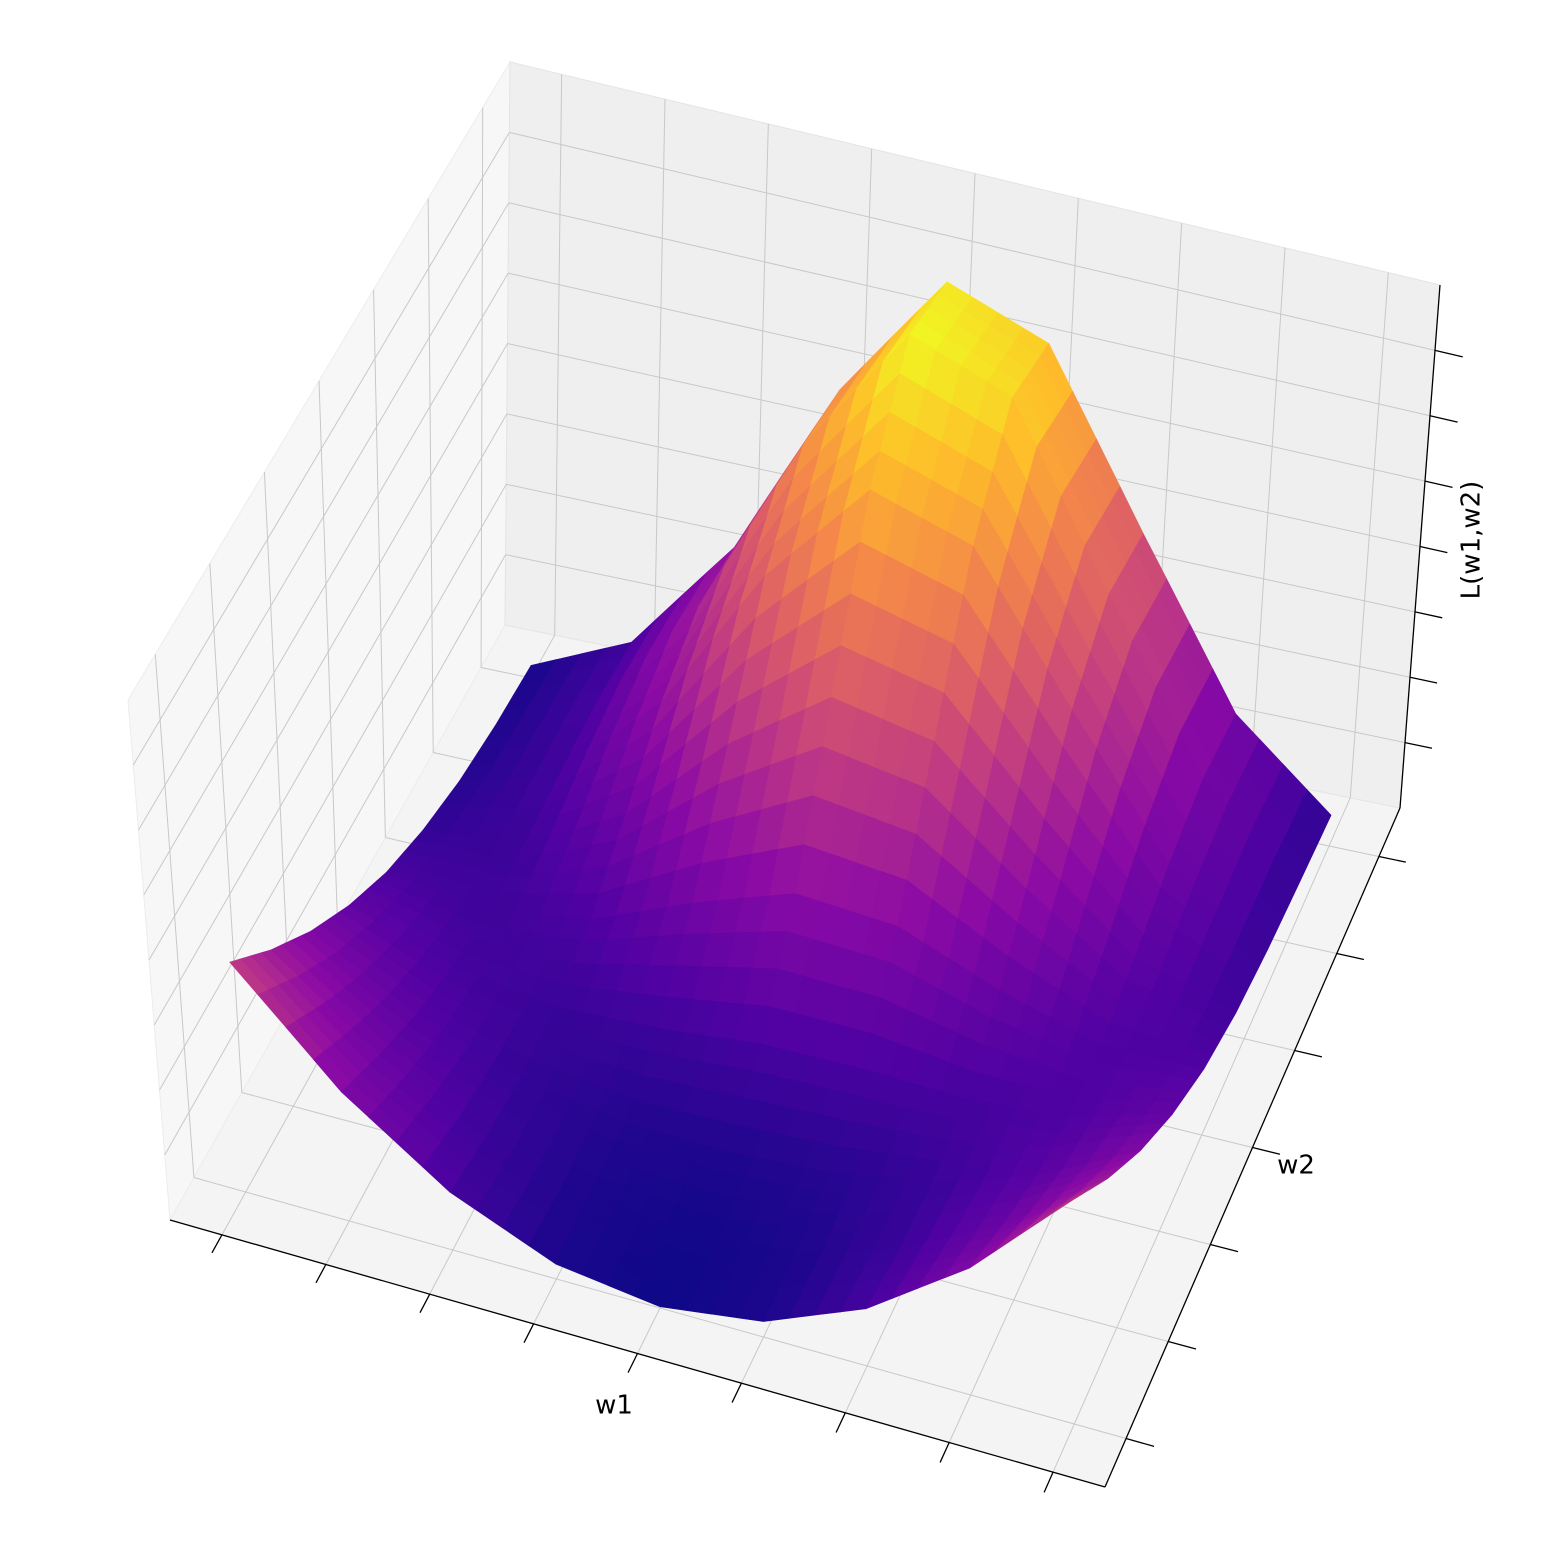 The image size is (1560, 1564). Describe the element at coordinates (1065, 1205) in the screenshot. I see `surface-facet` at that location.